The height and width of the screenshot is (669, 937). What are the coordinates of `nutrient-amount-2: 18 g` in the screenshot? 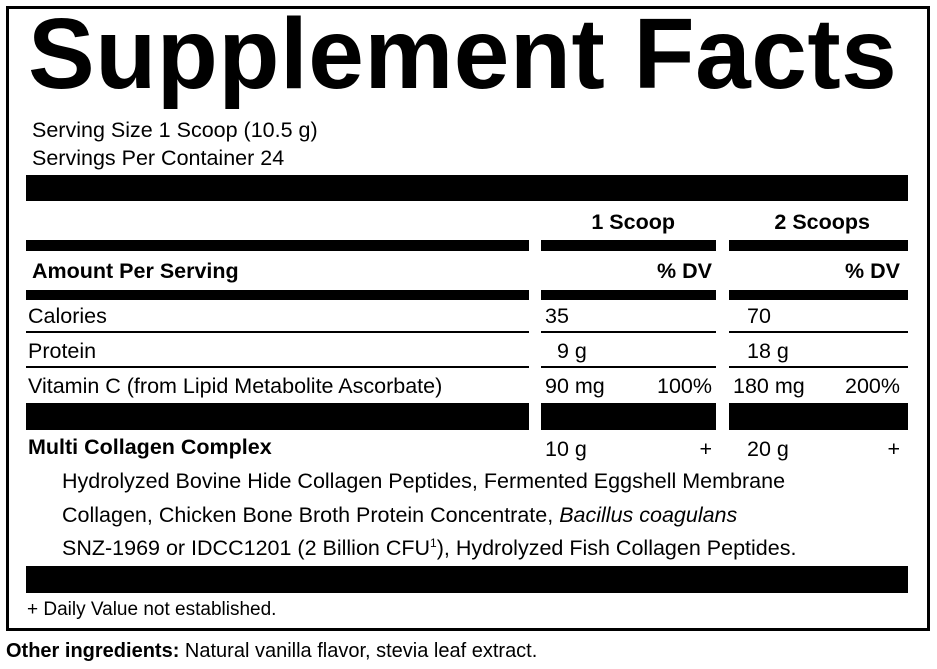 It's located at (768, 351).